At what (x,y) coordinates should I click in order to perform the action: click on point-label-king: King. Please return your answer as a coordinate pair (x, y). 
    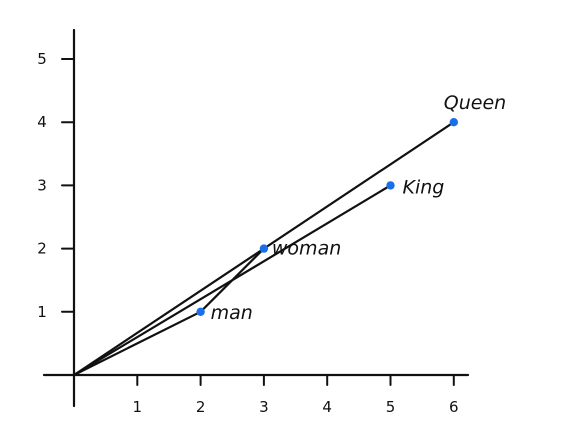
    Looking at the image, I should click on (424, 187).